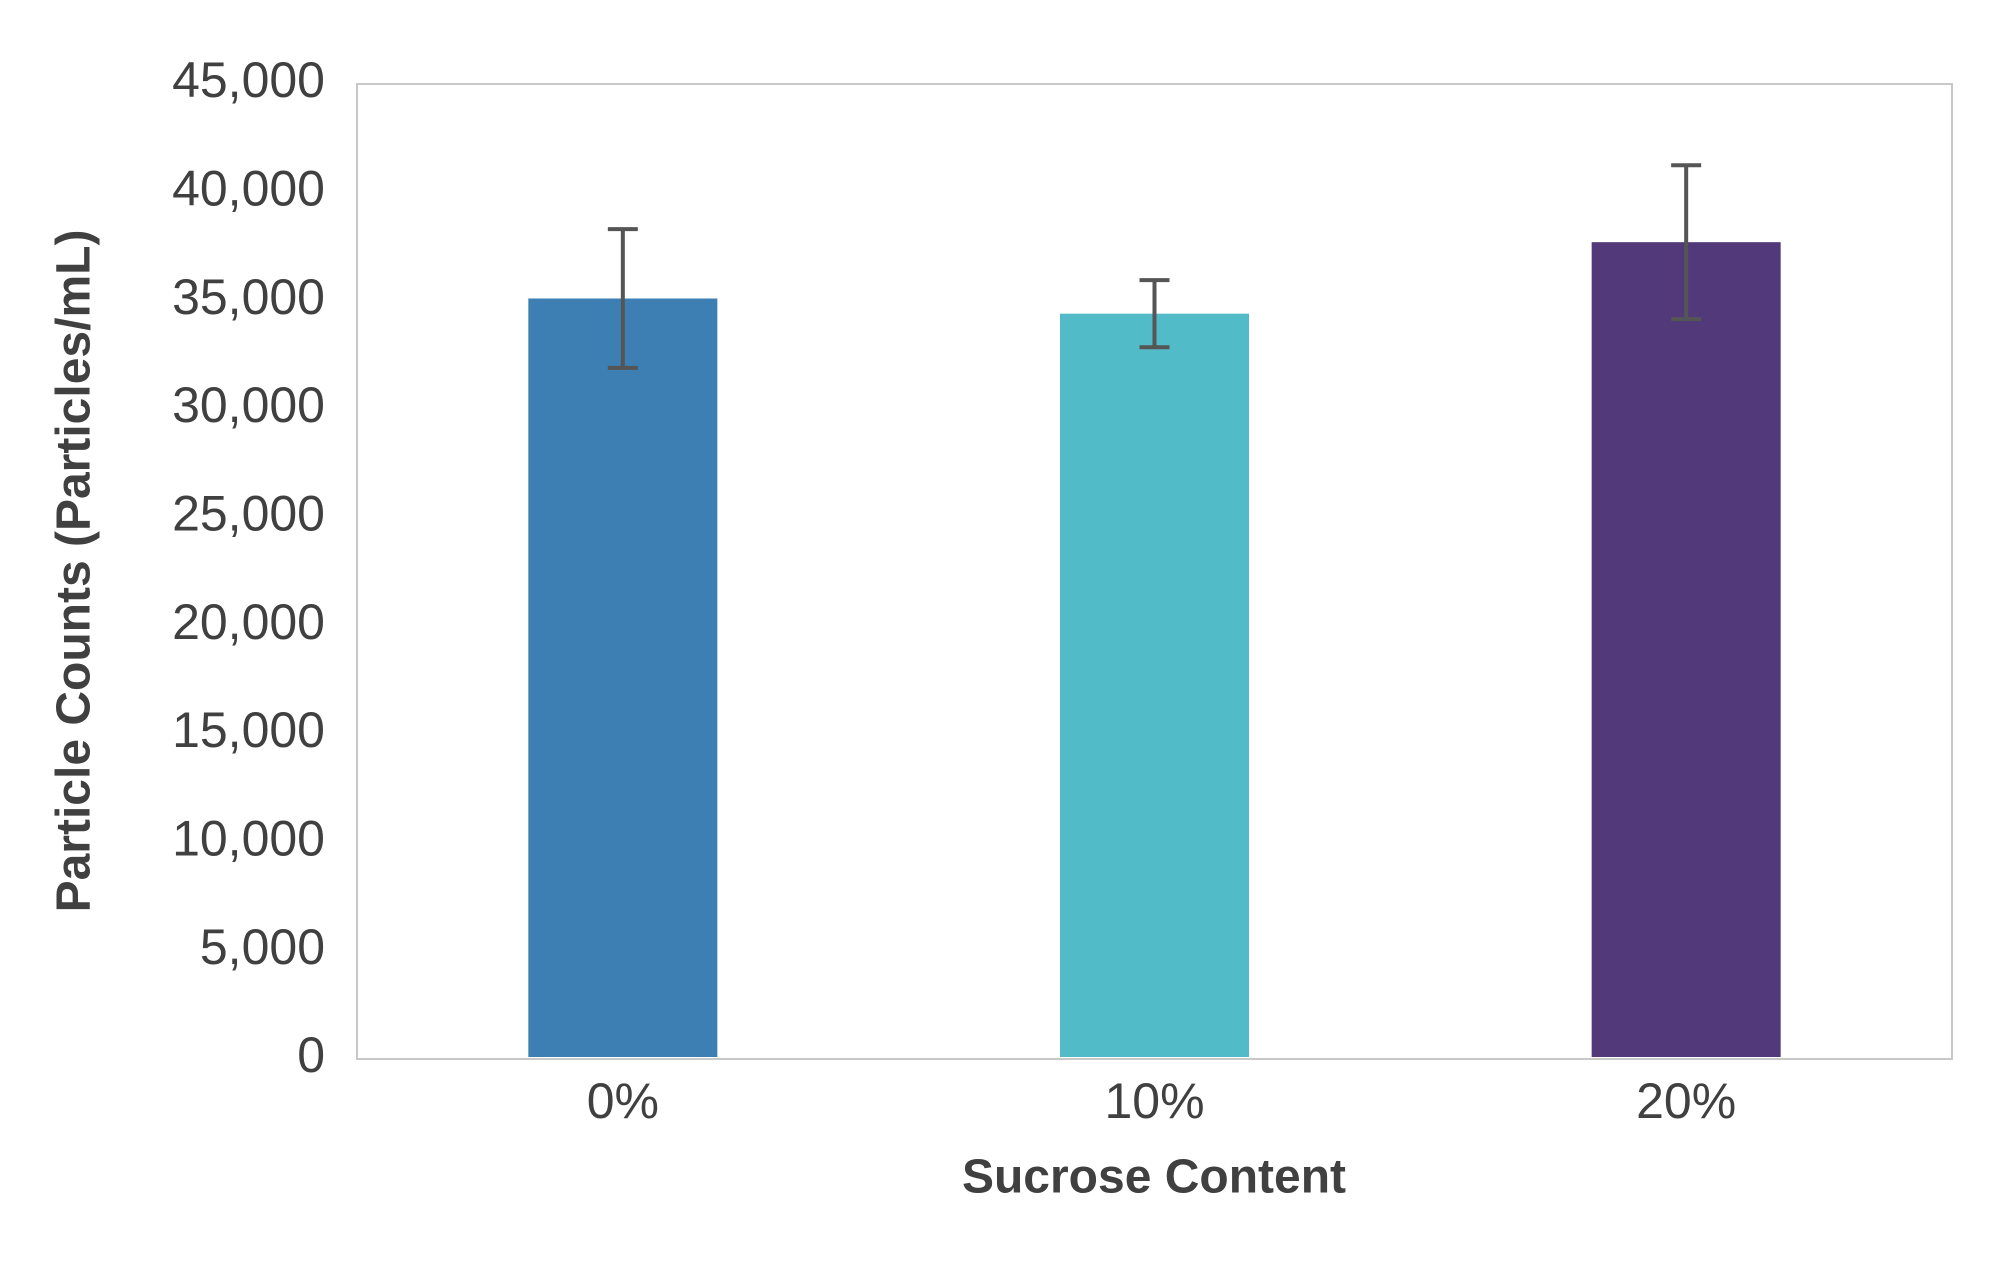 The image size is (2000, 1274). I want to click on y-tick-label: 35,000, so click(248, 297).